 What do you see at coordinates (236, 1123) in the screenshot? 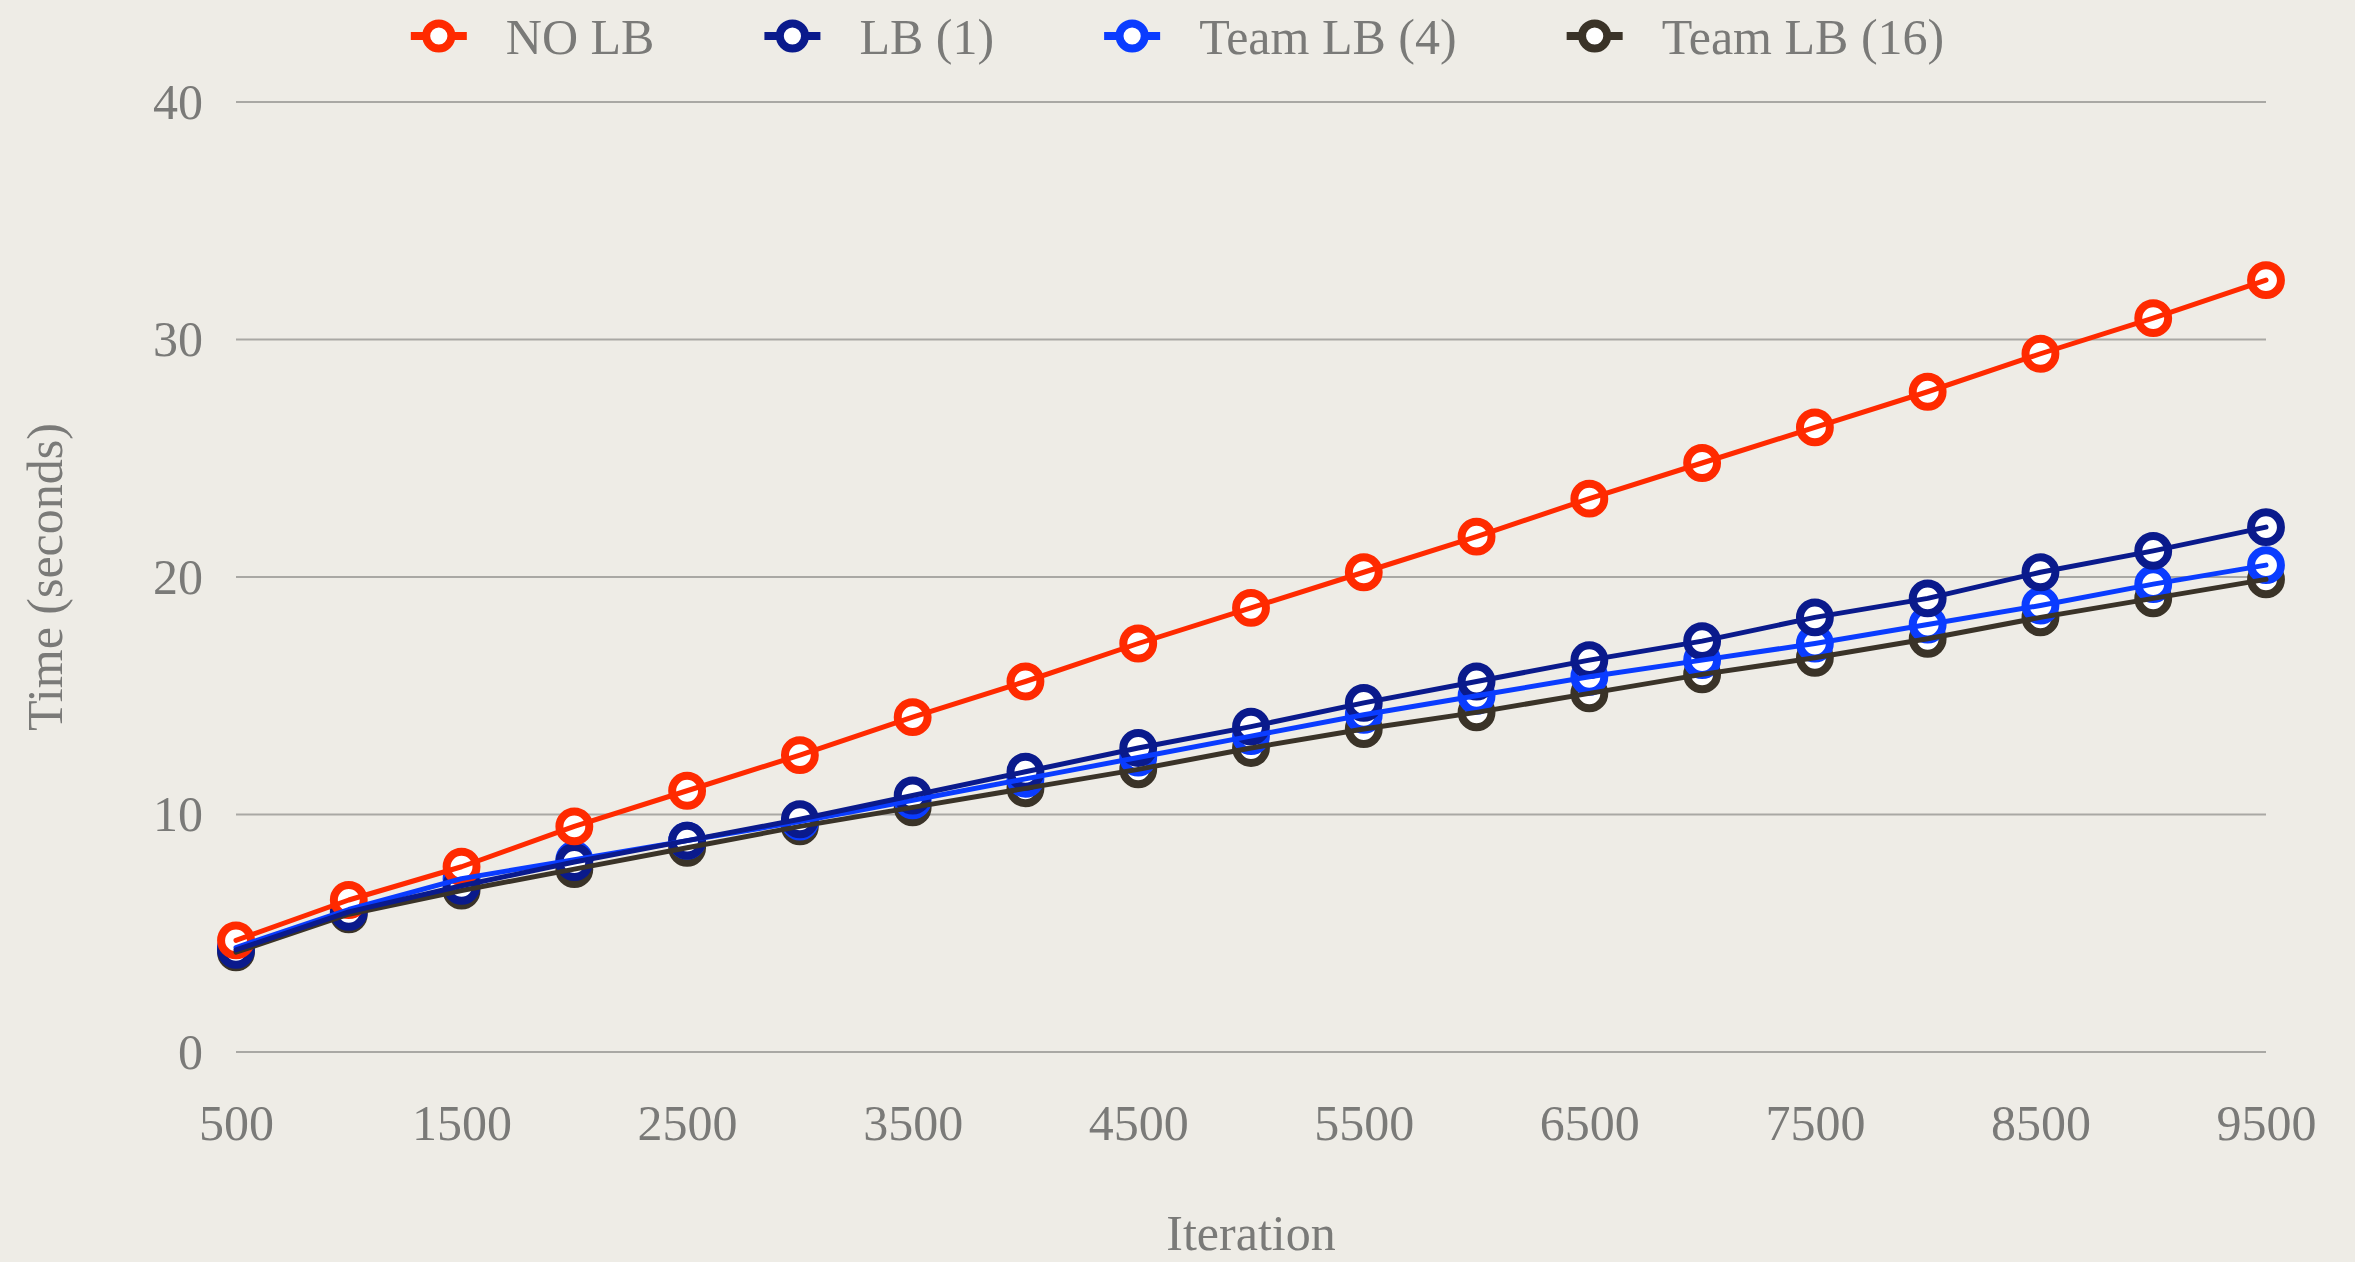
I see `x-tick-label: 500` at bounding box center [236, 1123].